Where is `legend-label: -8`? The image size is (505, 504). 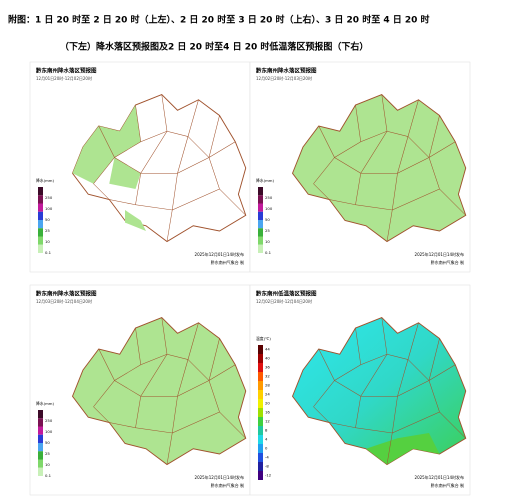 legend-label: -8 is located at coordinates (267, 466).